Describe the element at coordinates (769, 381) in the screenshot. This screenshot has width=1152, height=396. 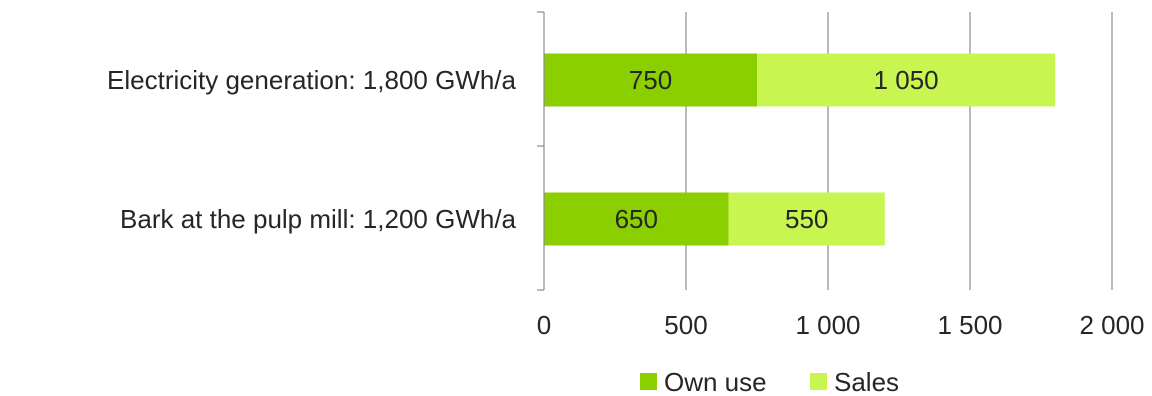
I see `legend: Own use Sales` at that location.